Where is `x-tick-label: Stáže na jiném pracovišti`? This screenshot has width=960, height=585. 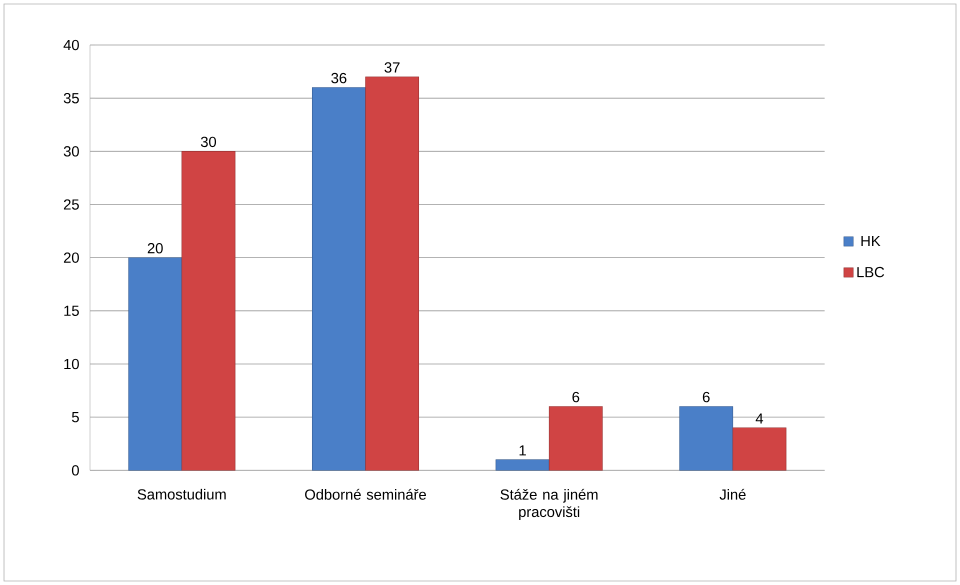 x-tick-label: Stáže na jiném pracovišti is located at coordinates (549, 504).